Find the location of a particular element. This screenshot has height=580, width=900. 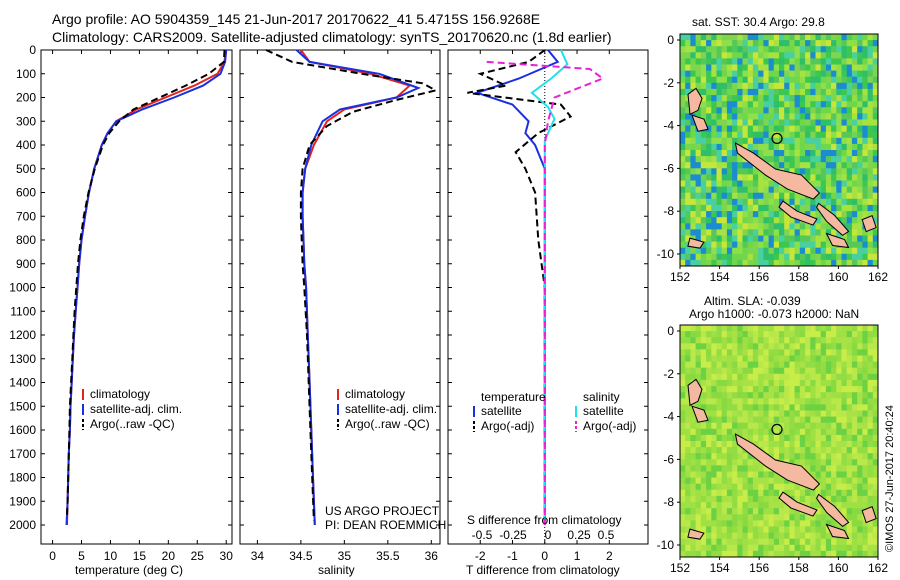

salinity-xlabel: salinity is located at coordinates (336, 570).